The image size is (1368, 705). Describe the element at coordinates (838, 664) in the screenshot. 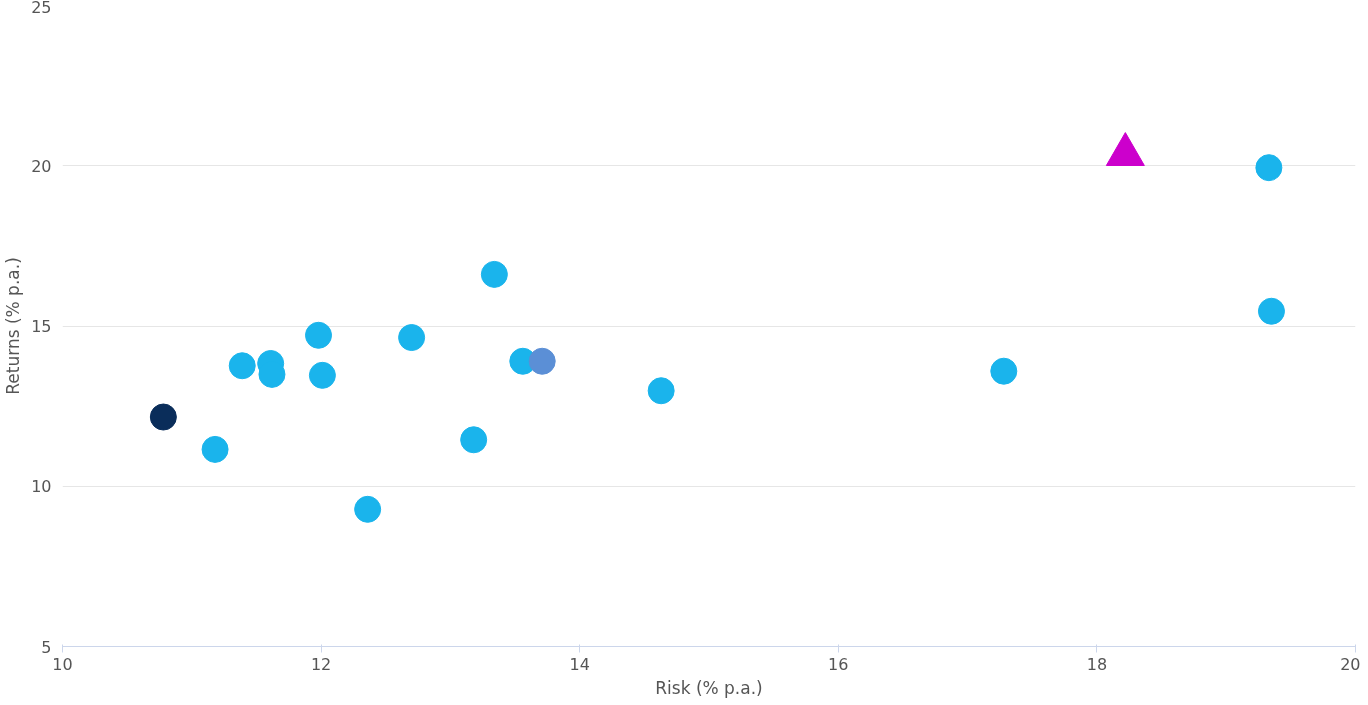

I see `x-tick-label: 16` at that location.